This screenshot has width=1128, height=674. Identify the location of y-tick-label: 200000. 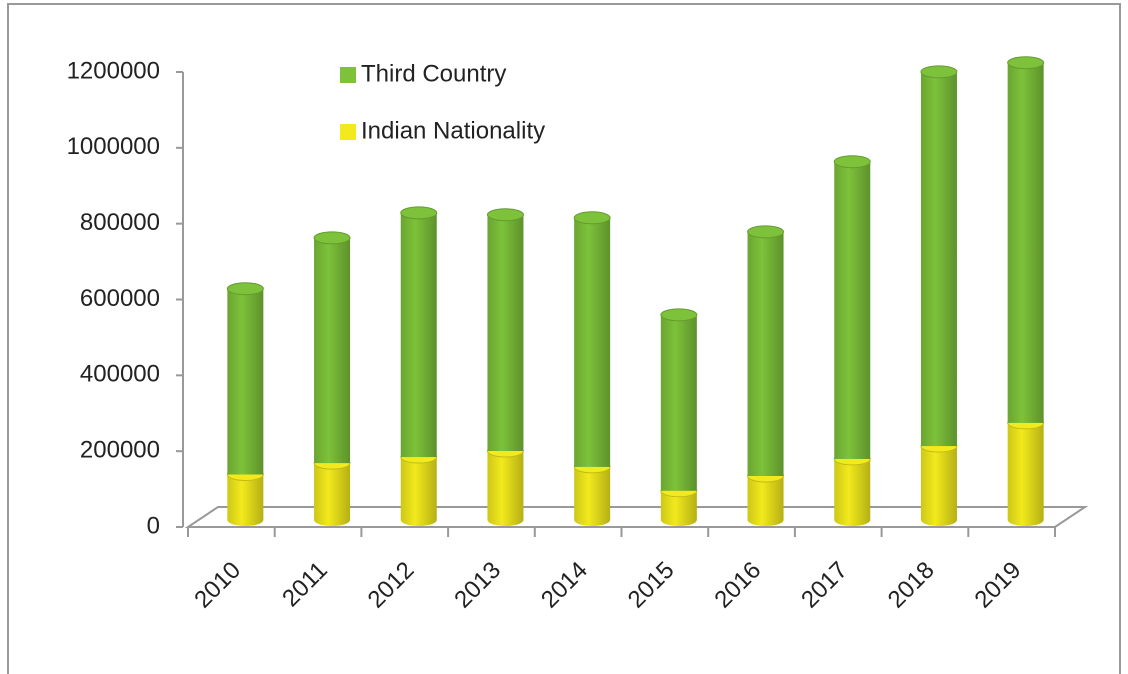
(120, 450).